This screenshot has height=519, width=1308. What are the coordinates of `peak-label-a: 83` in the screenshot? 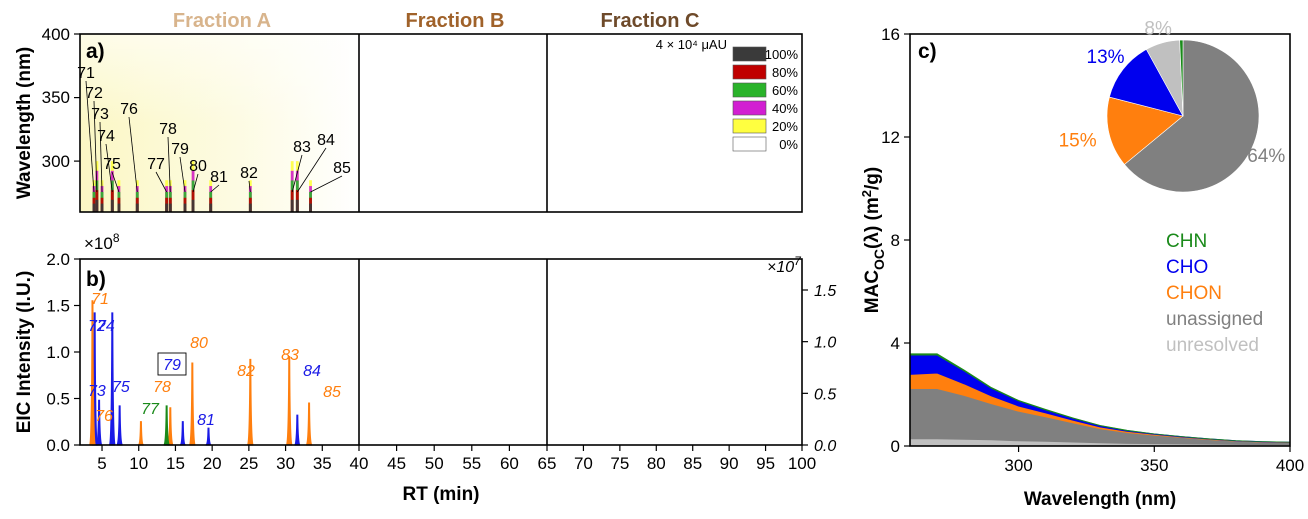 It's located at (302, 147).